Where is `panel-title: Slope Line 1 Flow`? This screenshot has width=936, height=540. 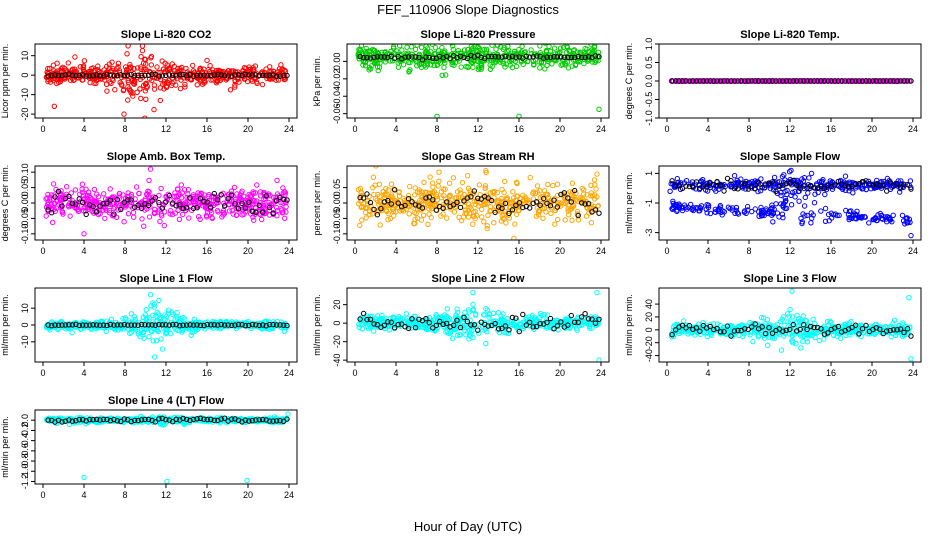
panel-title: Slope Line 1 Flow is located at coordinates (166, 279).